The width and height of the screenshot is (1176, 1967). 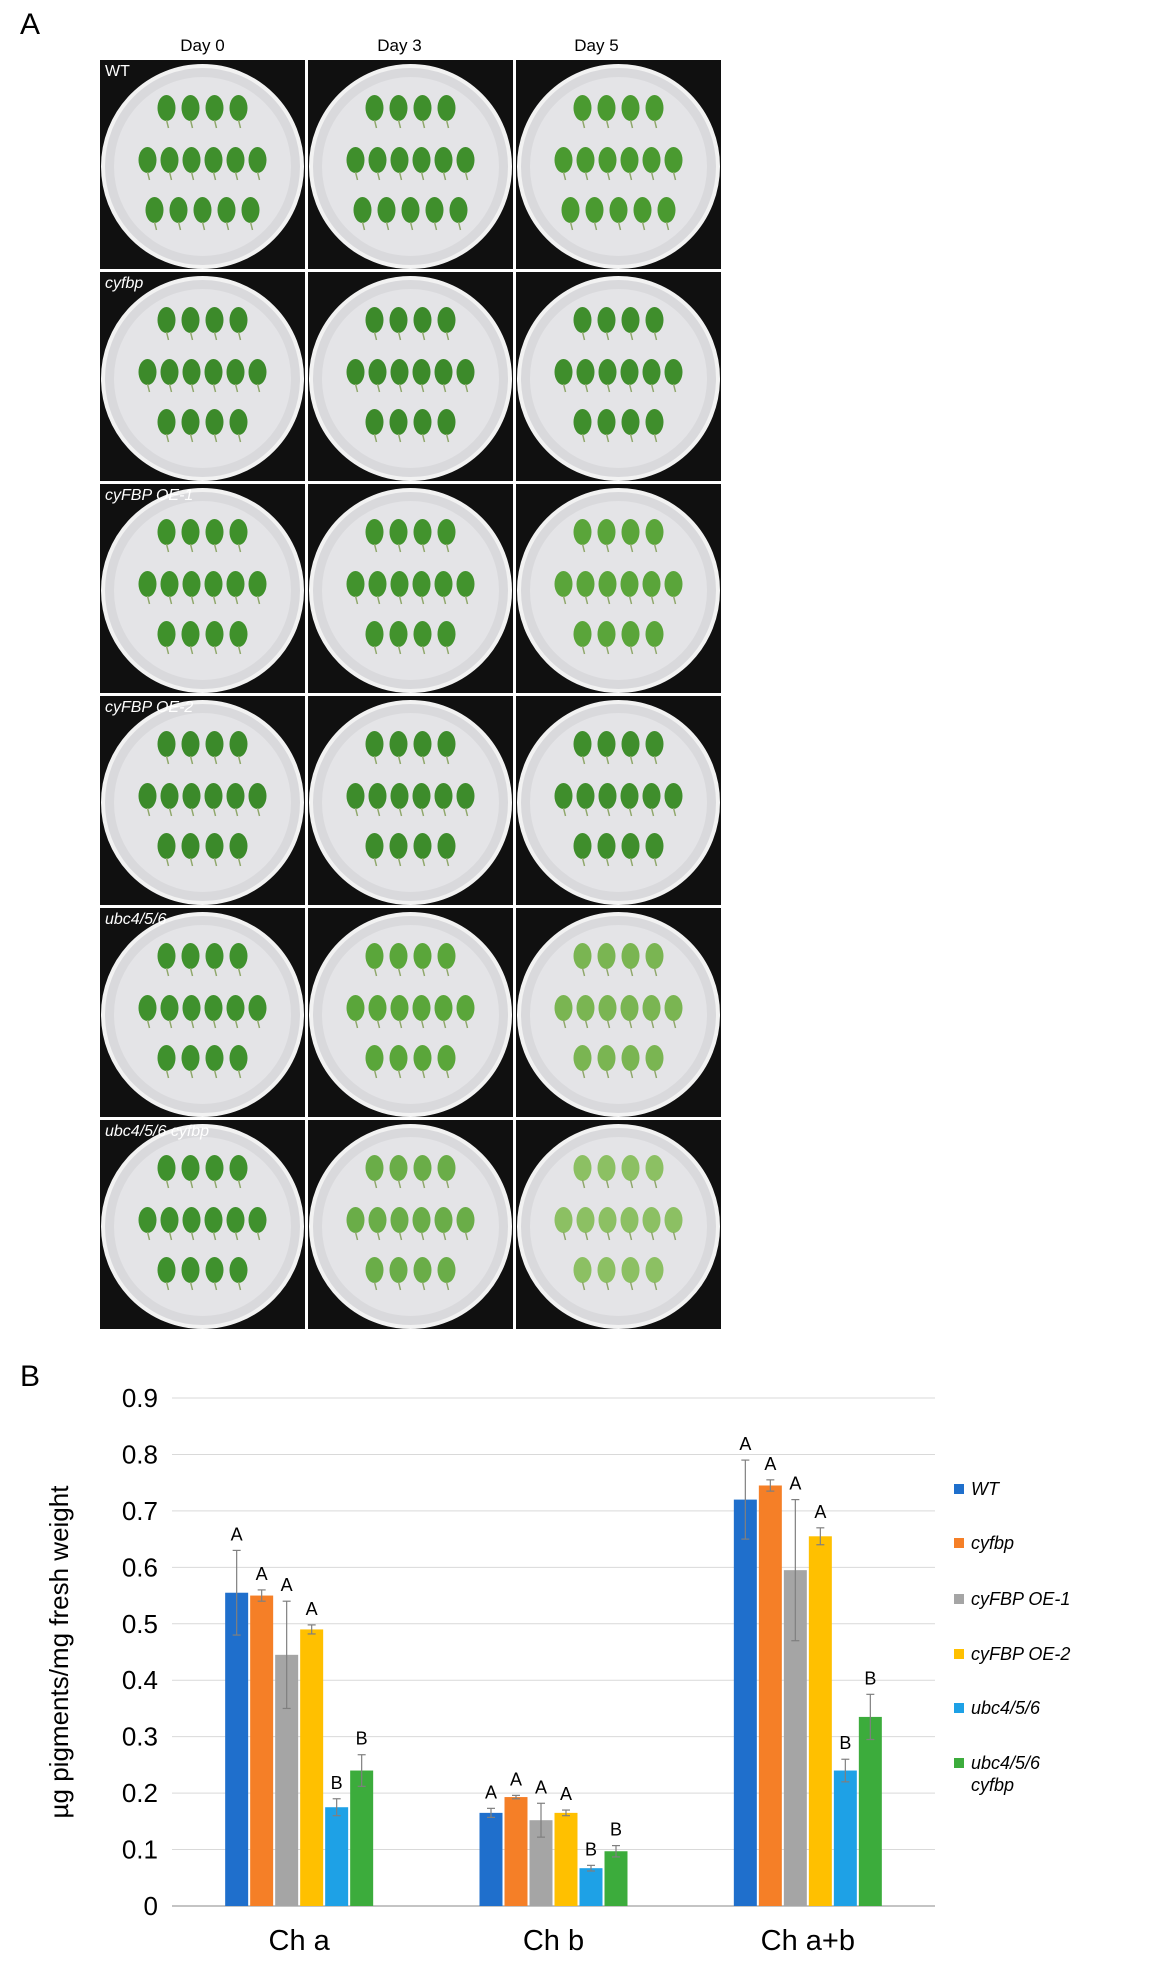 I want to click on legend-label: cyfbp, so click(x=992, y=1543).